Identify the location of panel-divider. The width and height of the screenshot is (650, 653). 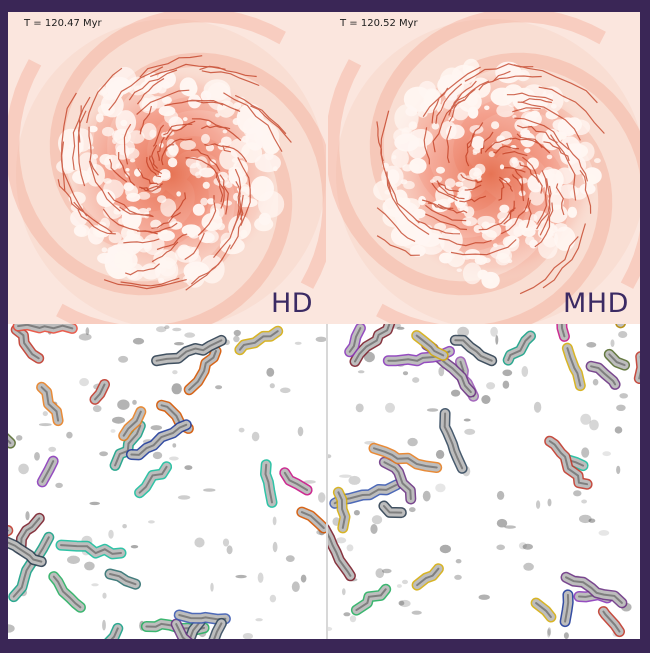
(327, 481).